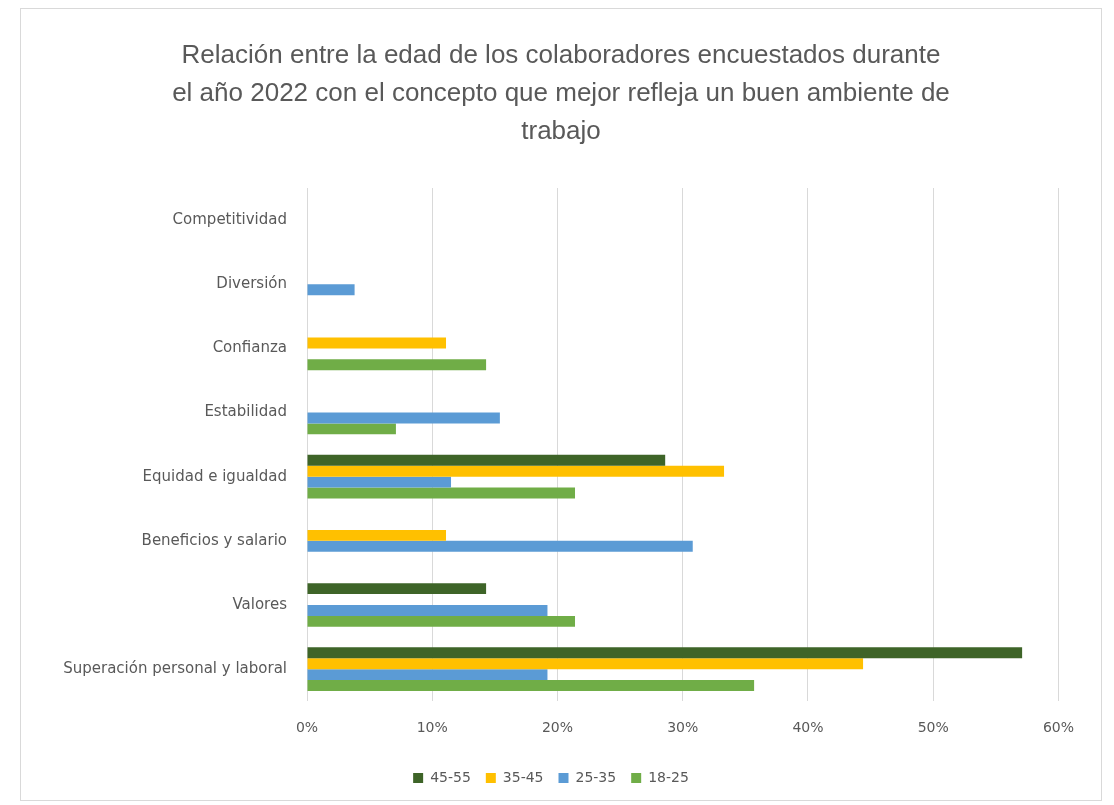 The image size is (1114, 805). I want to click on x-tick-label: 50%, so click(933, 727).